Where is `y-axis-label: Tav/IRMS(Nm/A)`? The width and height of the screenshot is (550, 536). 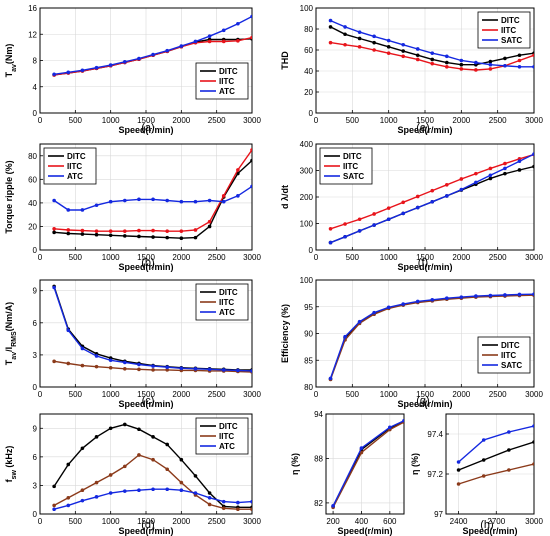 y-axis-label: Tav/IRMS(Nm/A) is located at coordinates (11, 333).